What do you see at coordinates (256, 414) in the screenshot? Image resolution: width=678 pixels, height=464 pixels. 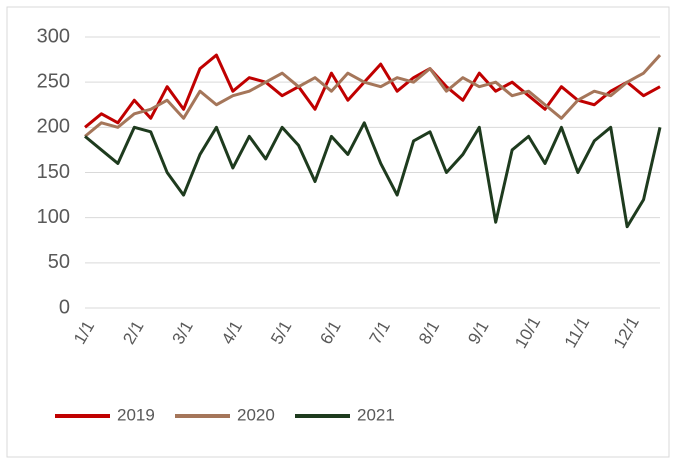 I see `legend-label: 2020` at bounding box center [256, 414].